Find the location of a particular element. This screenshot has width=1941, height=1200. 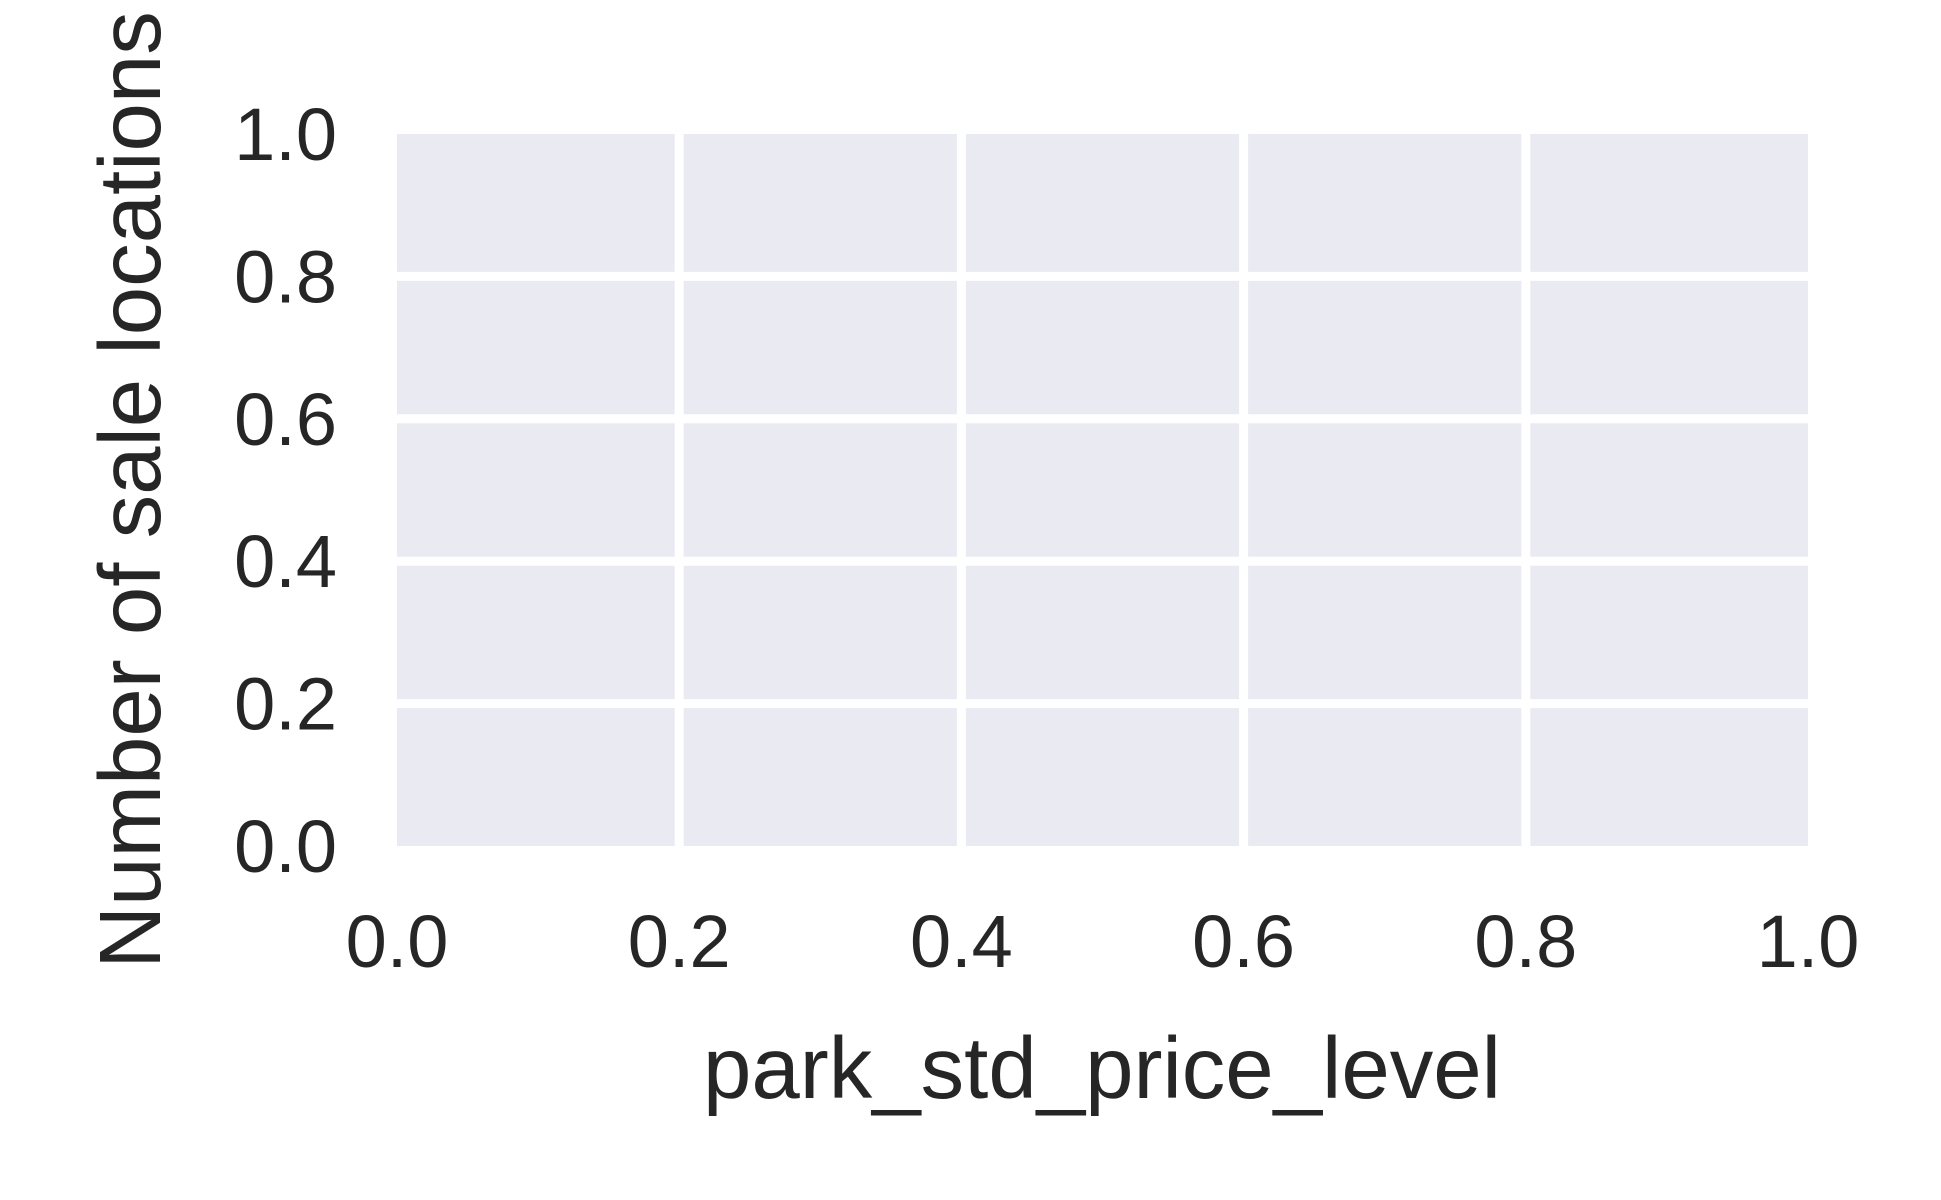

x-tick-label: 0.4 is located at coordinates (961, 941).